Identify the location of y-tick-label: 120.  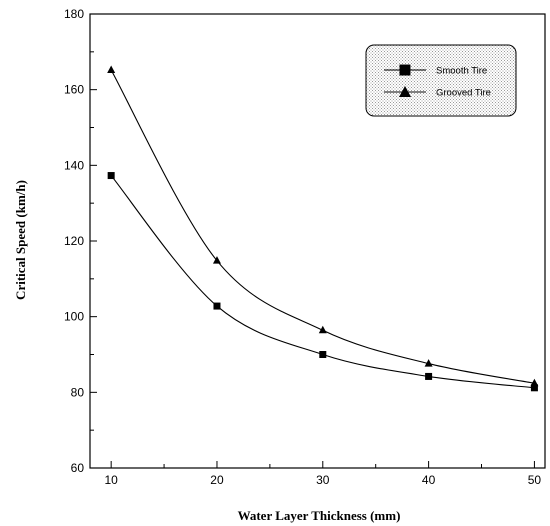
(74, 241).